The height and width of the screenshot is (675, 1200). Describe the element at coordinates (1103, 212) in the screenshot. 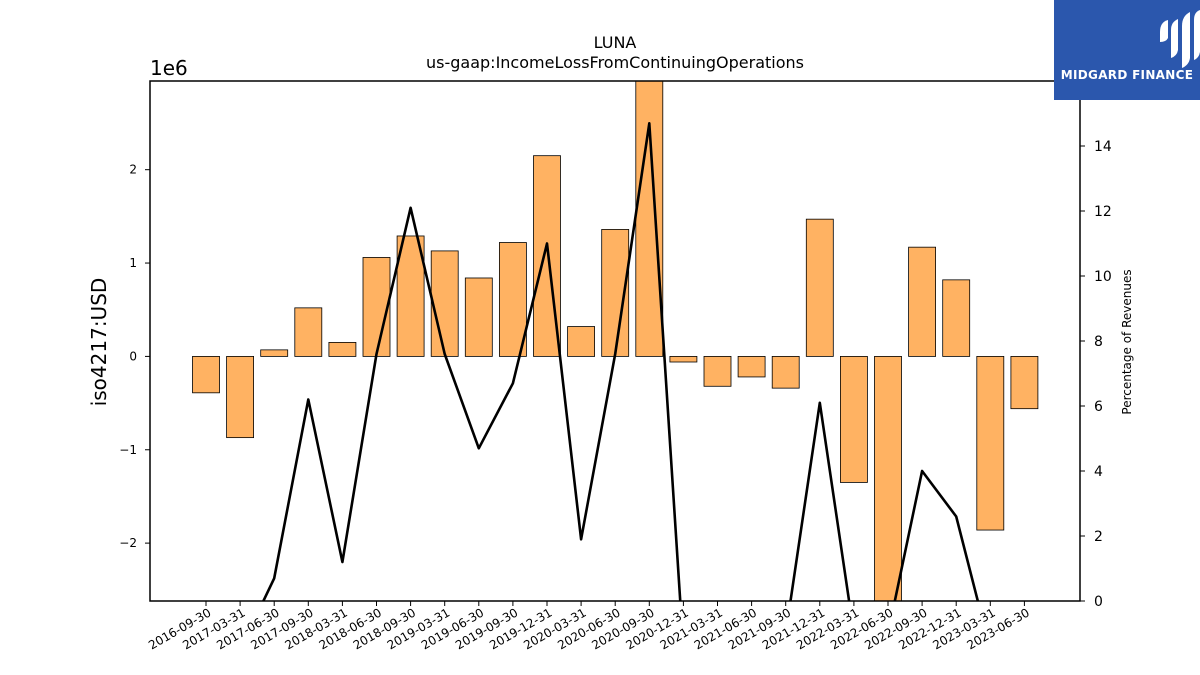

I see `y2-tick-label: 12` at that location.